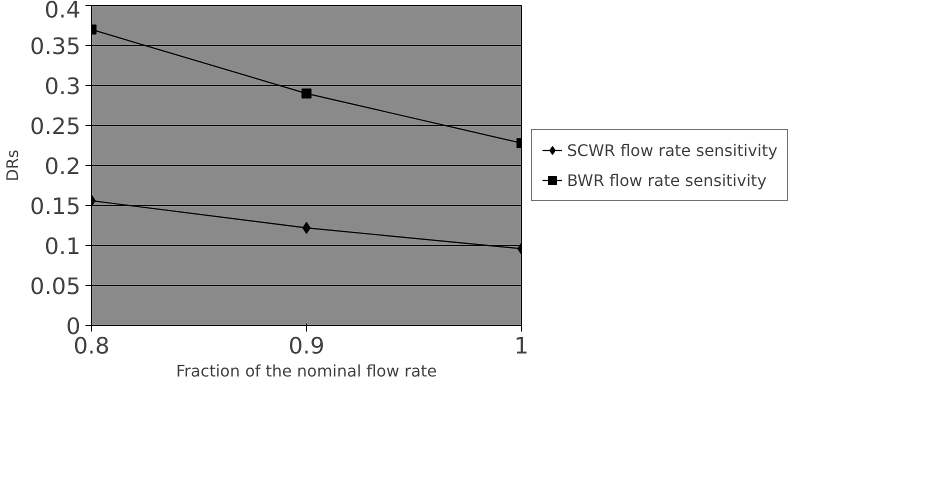 The height and width of the screenshot is (481, 940). Describe the element at coordinates (62, 167) in the screenshot. I see `y-tick-label: 0.2` at that location.